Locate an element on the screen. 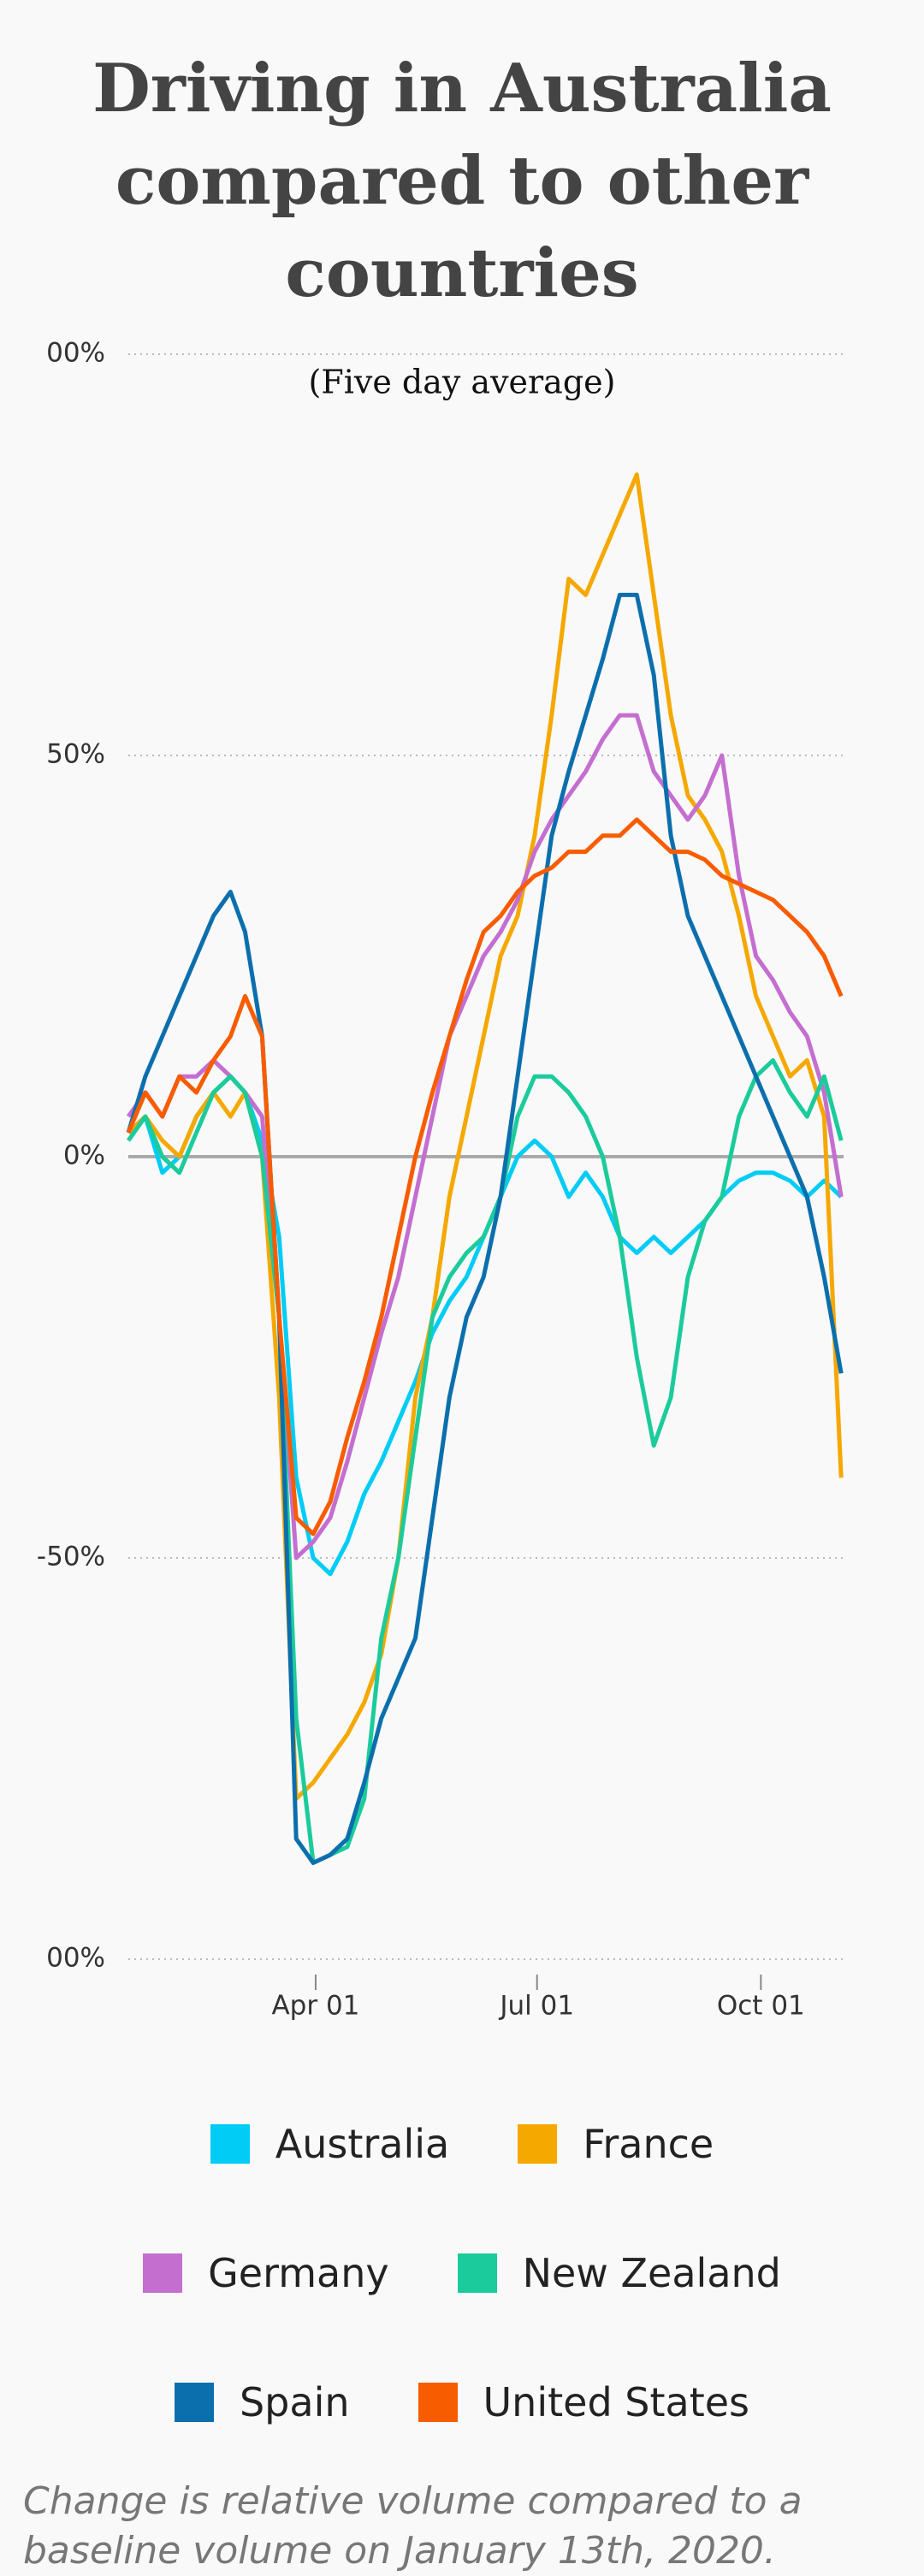 This screenshot has width=924, height=2576. y-tick-label: 50% is located at coordinates (75, 754).